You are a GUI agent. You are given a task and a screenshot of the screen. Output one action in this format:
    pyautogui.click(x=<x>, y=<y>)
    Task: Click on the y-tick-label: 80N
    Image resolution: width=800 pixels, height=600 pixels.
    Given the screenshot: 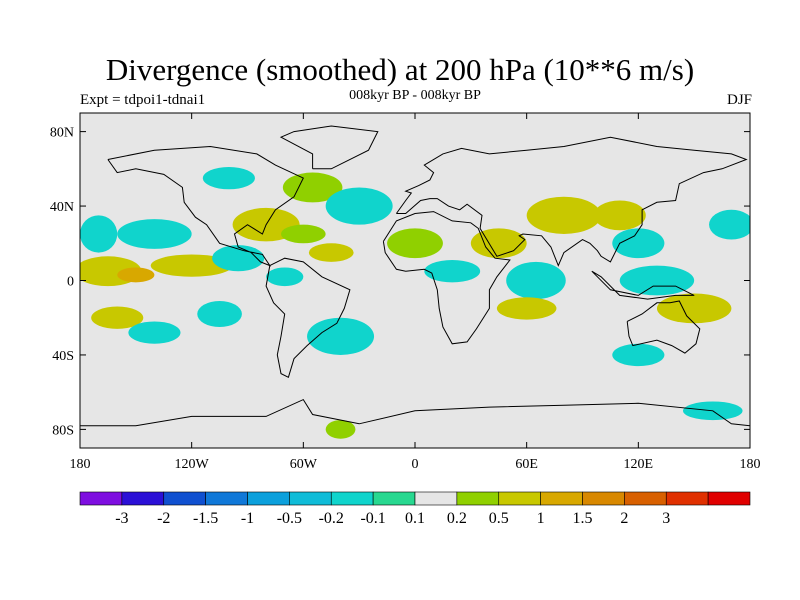 What is the action you would take?
    pyautogui.click(x=62, y=133)
    